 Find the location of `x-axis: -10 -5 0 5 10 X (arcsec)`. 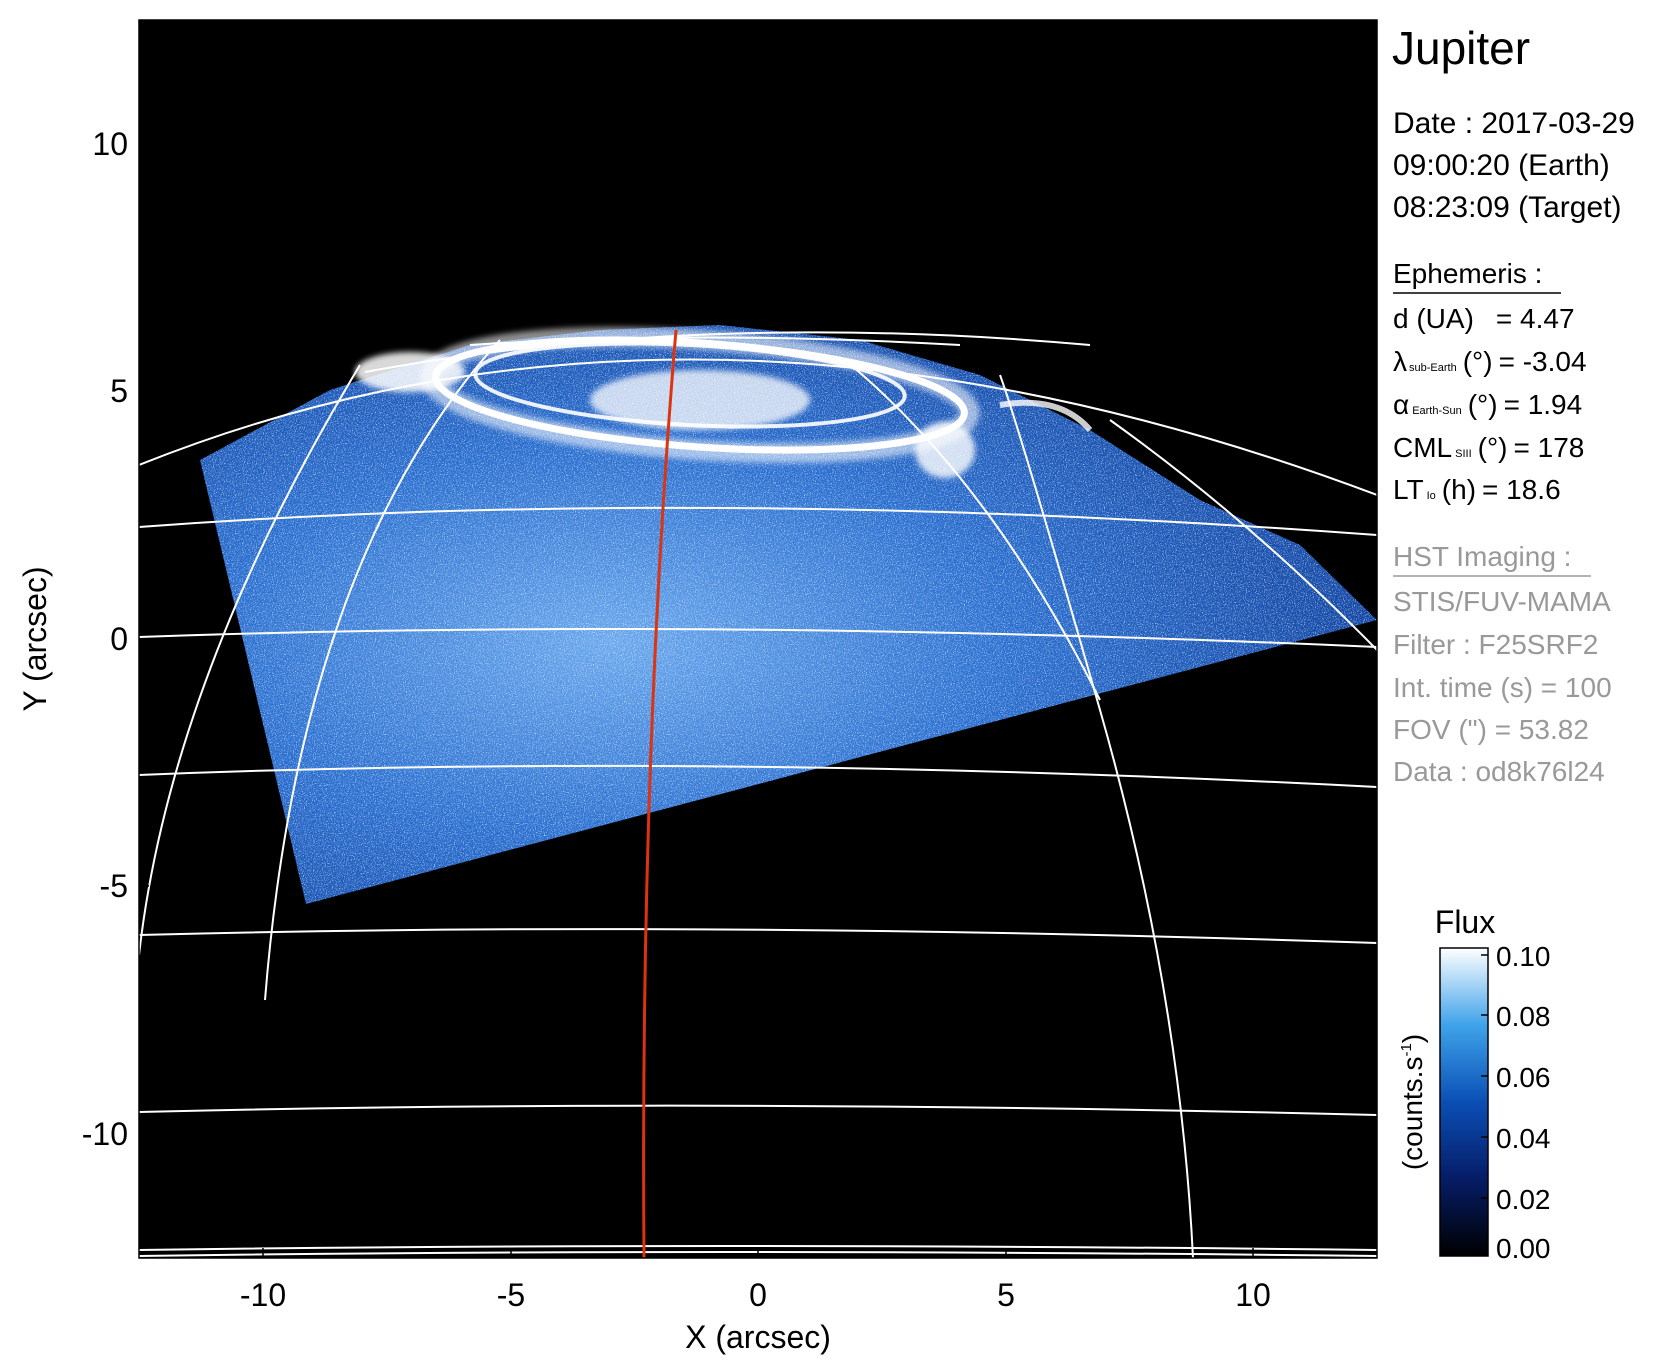

x-axis: -10 -5 0 5 10 X (arcsec) is located at coordinates (755, 1301).